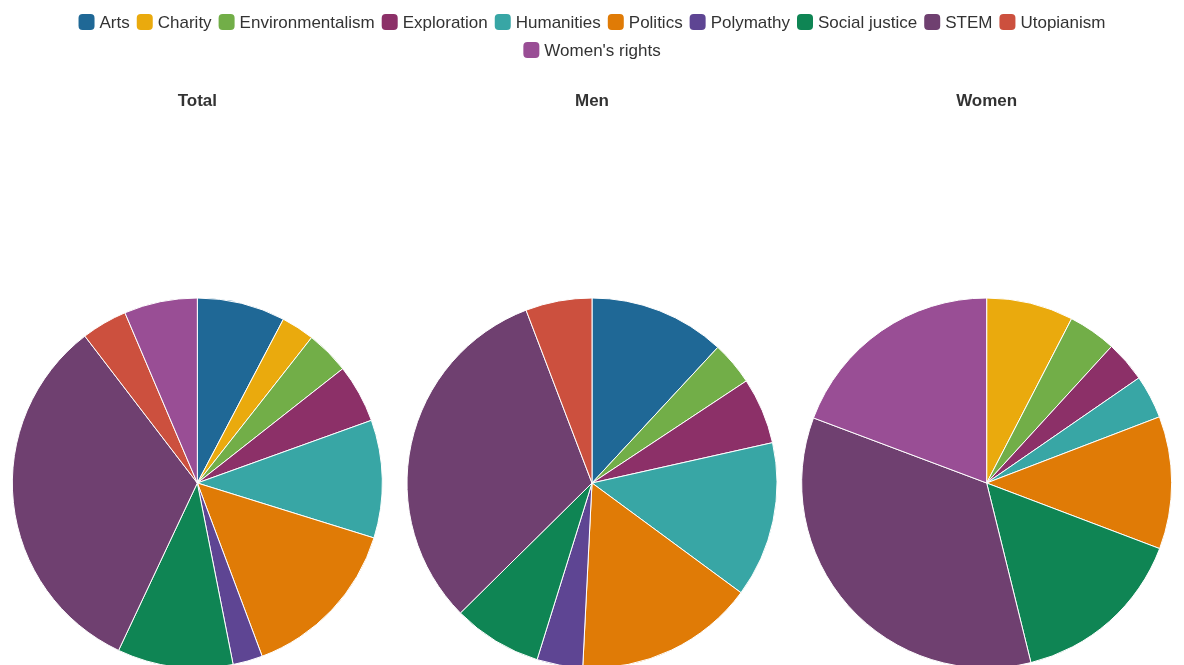 The height and width of the screenshot is (665, 1184). What do you see at coordinates (185, 22) in the screenshot?
I see `legend-label: Charity` at bounding box center [185, 22].